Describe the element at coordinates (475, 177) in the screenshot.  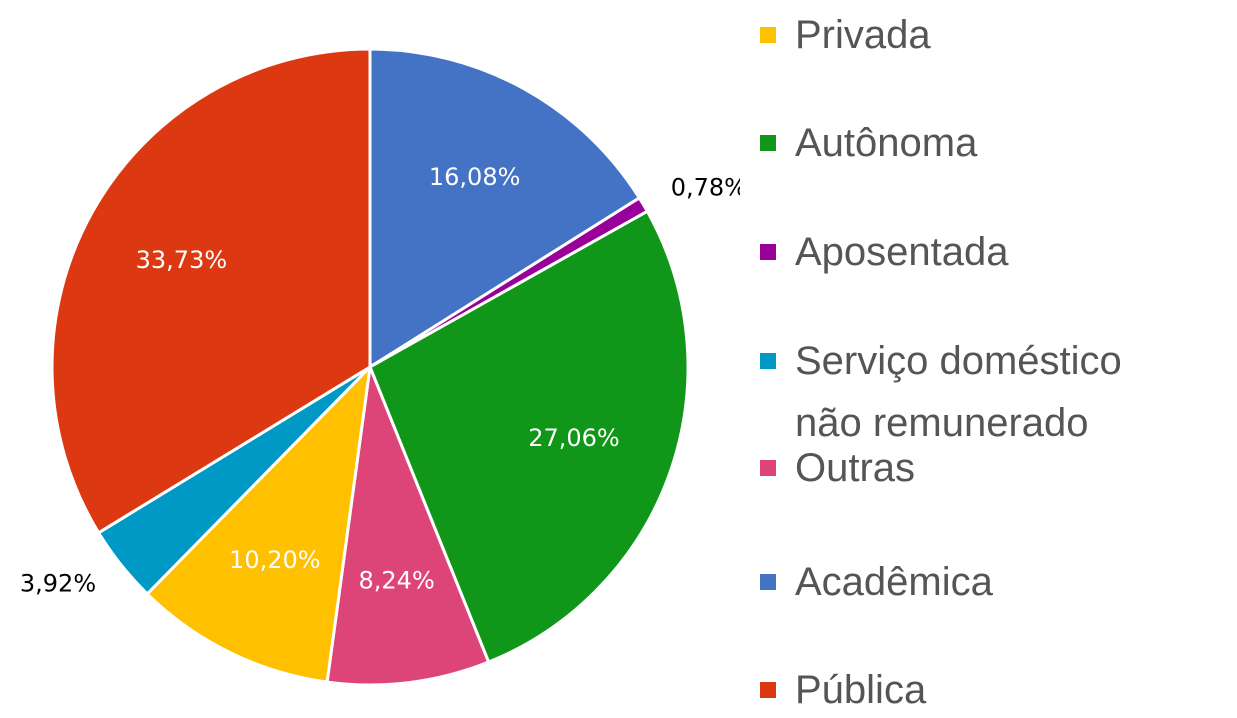
I see `data-label: 16,08%` at that location.